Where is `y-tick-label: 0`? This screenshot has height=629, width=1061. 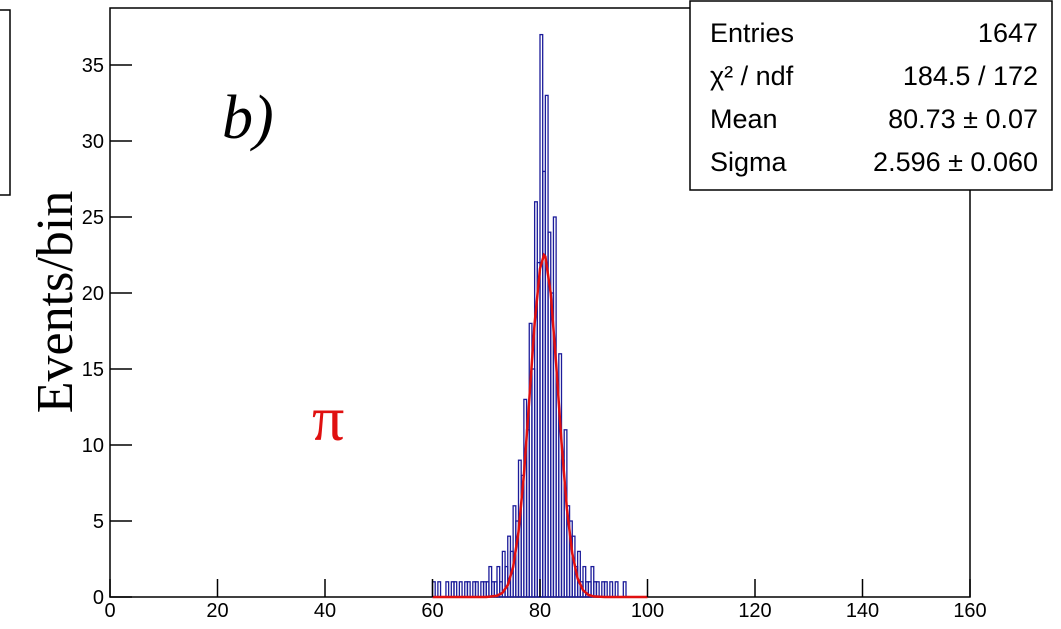 y-tick-label: 0 is located at coordinates (98, 598).